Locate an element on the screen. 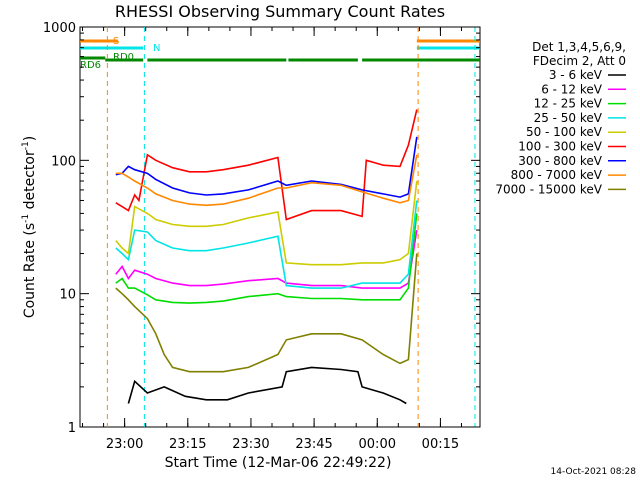 The width and height of the screenshot is (640, 480). legend-label-s3_6: 3 - 6 keV is located at coordinates (576, 75).